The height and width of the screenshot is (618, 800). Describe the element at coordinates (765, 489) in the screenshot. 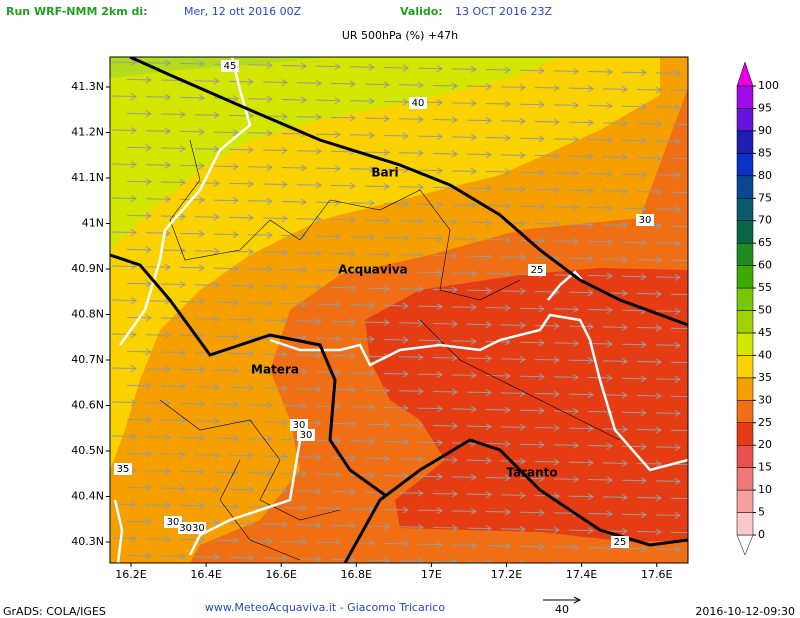

I see `colorbar-label: 10` at that location.